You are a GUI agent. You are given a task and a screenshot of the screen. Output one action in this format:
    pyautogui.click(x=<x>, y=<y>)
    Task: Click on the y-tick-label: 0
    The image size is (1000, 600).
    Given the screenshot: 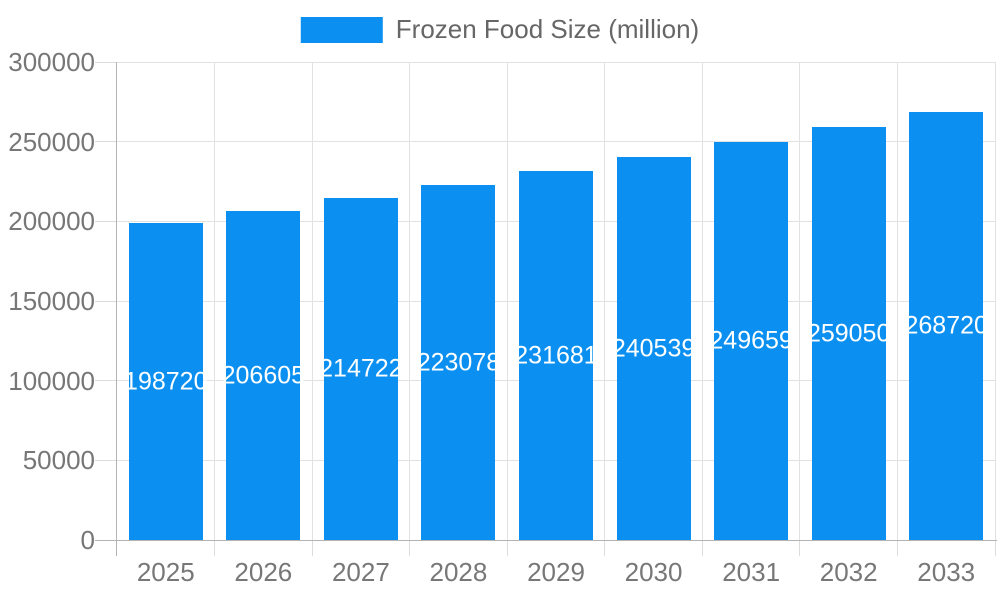 What is the action you would take?
    pyautogui.click(x=87, y=540)
    